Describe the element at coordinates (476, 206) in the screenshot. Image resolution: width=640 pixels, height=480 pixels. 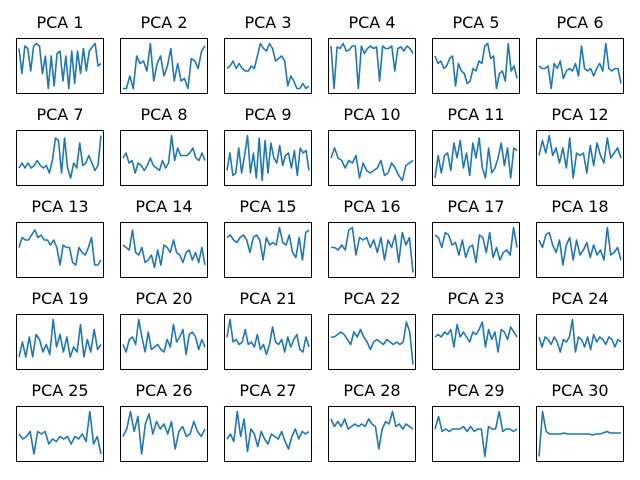
I see `chart-title: PCA 17` at that location.